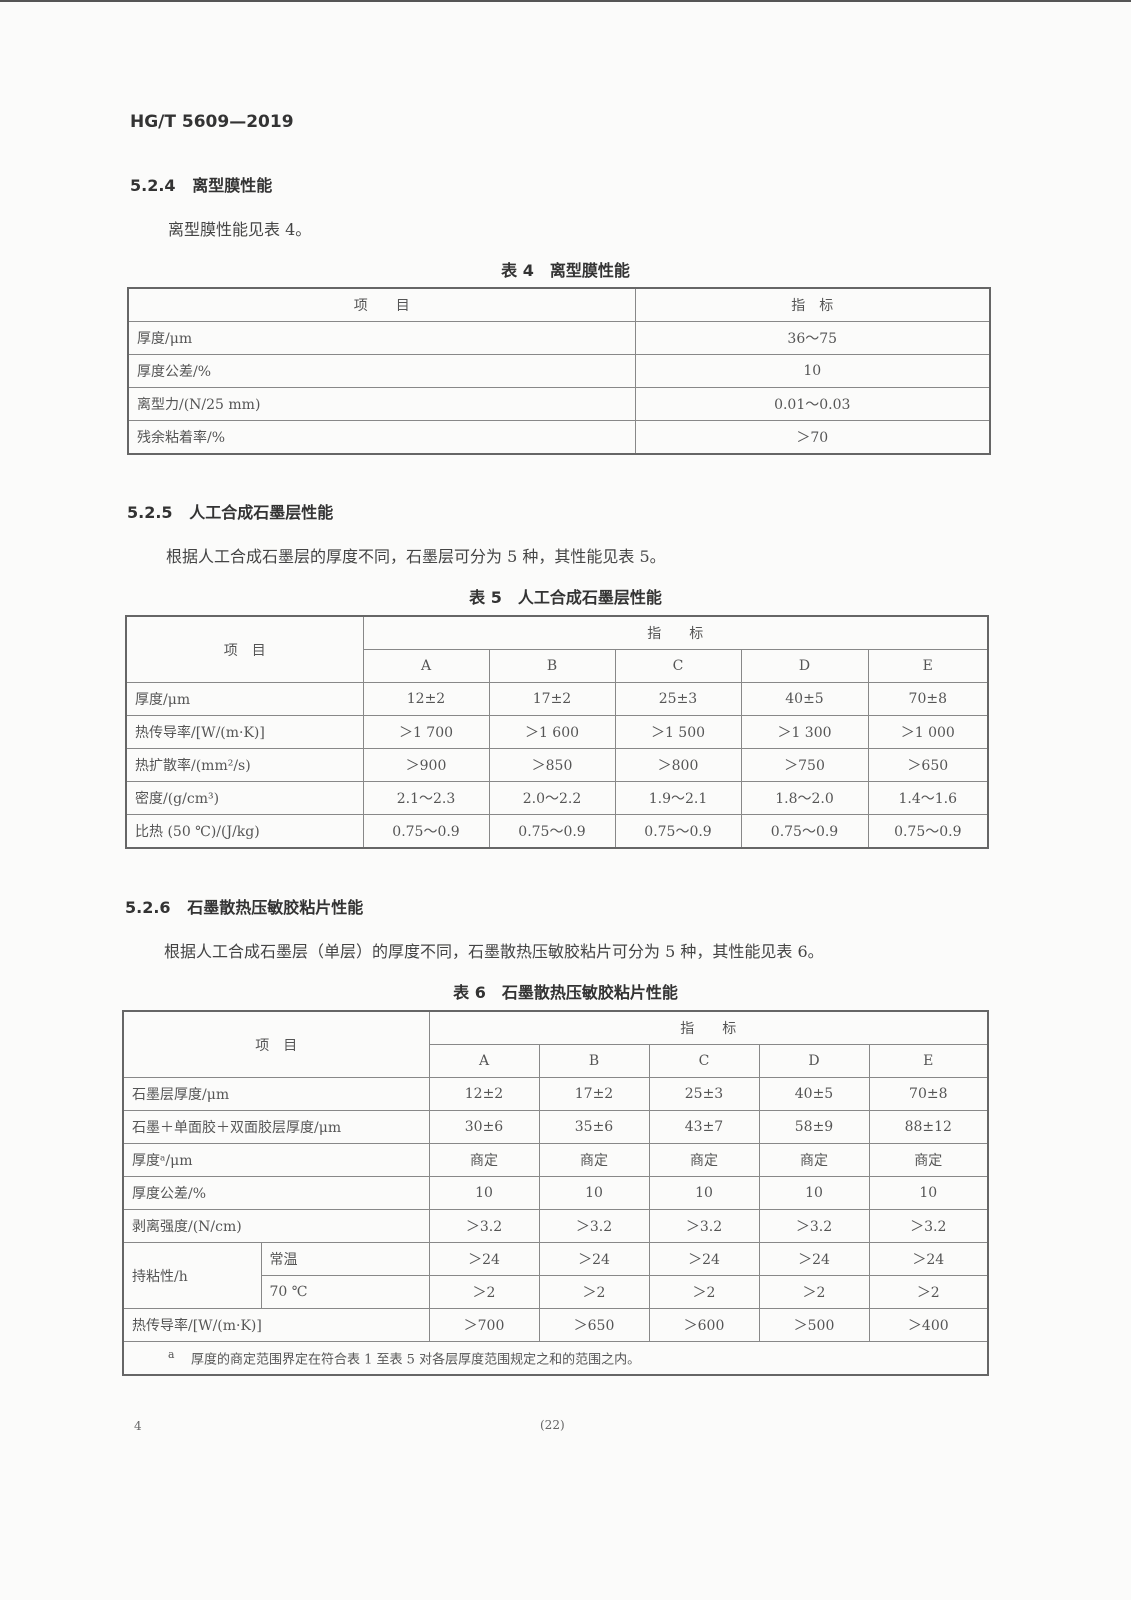  What do you see at coordinates (565, 992) in the screenshot?
I see `table-6-caption: 表 6 石墨散热压敏胶粘片性能` at bounding box center [565, 992].